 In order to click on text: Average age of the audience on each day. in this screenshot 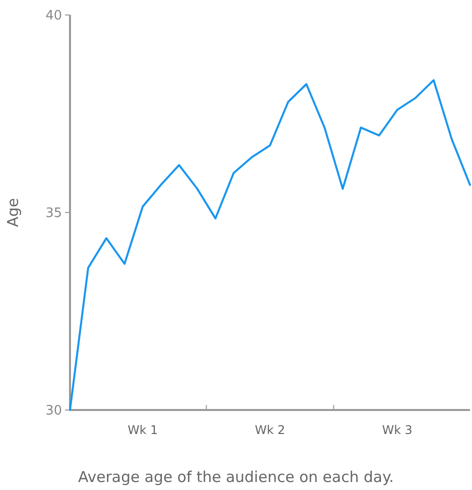, I will do `click(236, 477)`.